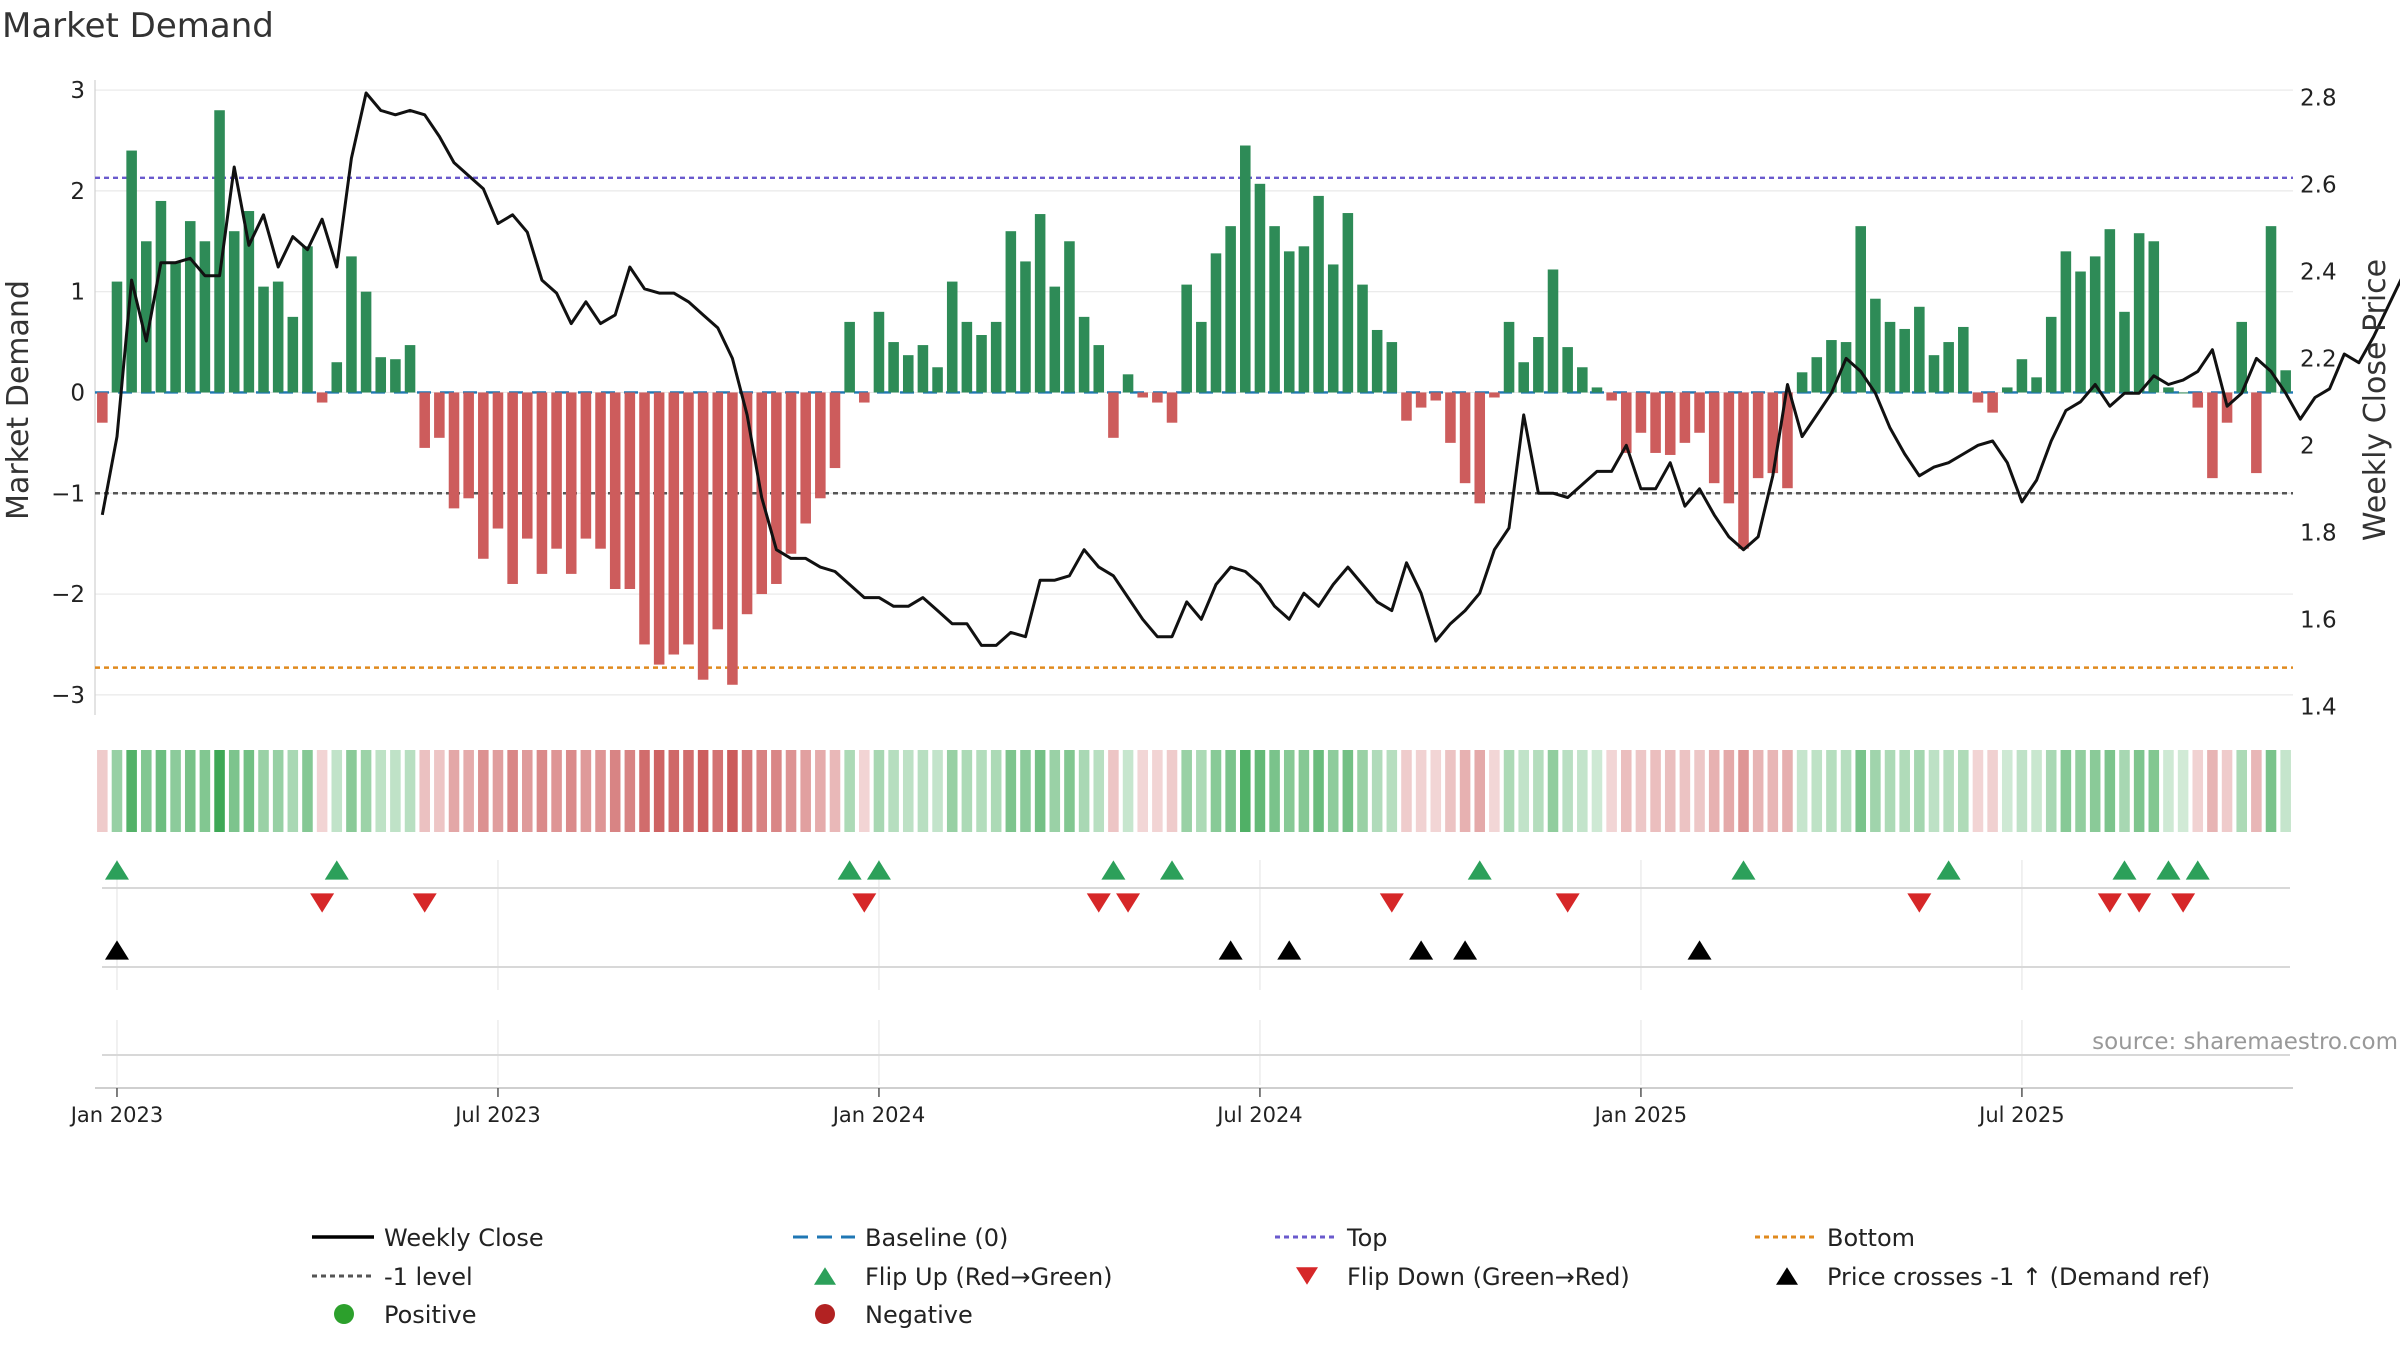 The image size is (2400, 1350). I want to click on left-tick-label: 2, so click(77, 192).